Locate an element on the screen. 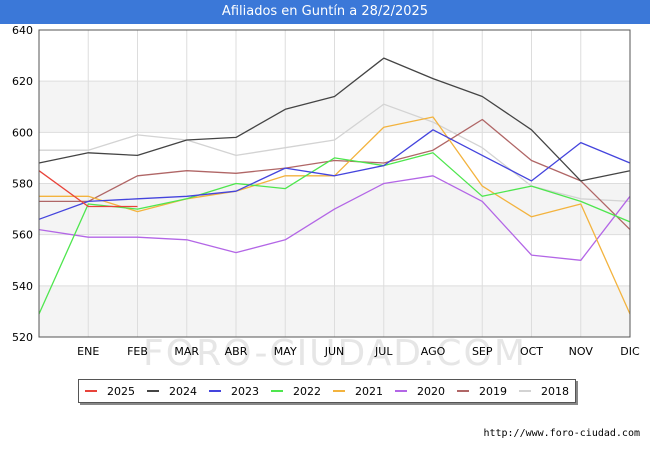  x-tick-label: AGO is located at coordinates (433, 351).